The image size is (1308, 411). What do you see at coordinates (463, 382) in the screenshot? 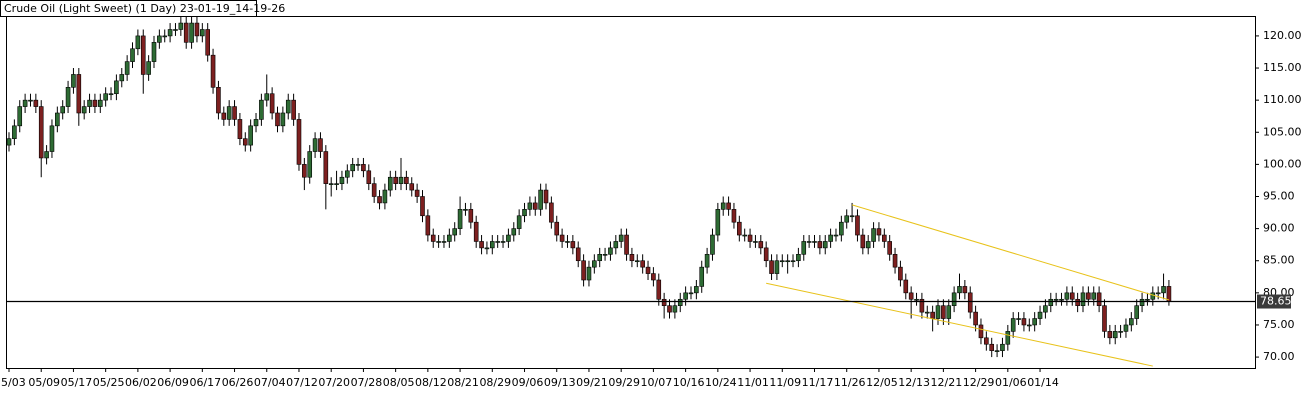
I see `x-tick-label: 08/21` at bounding box center [463, 382].